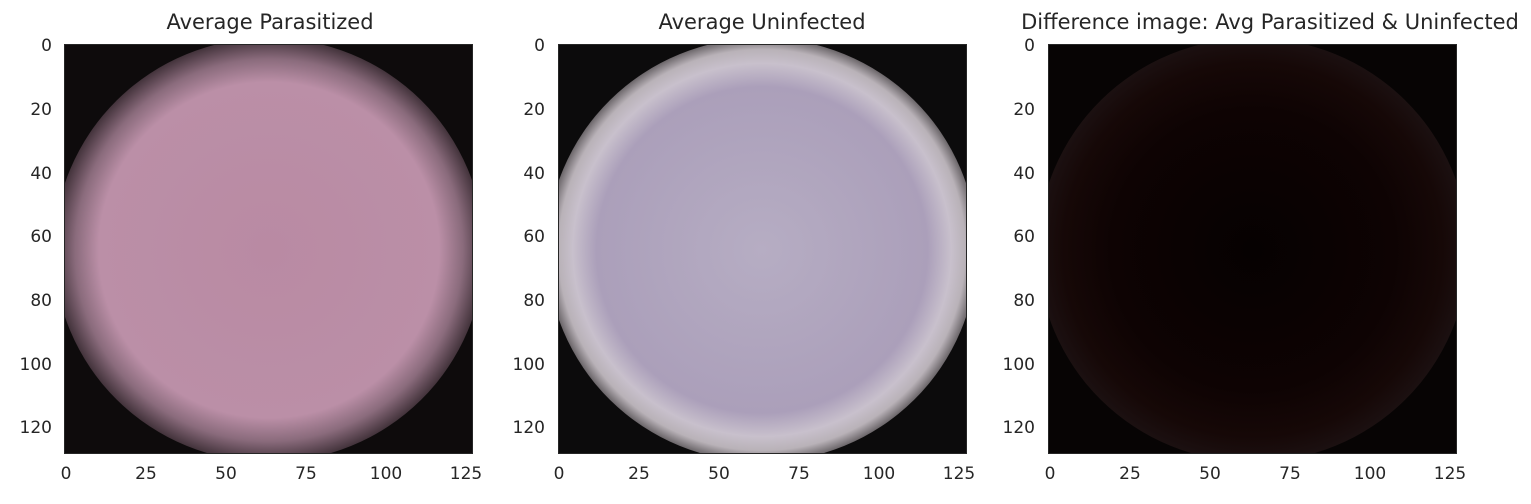  Describe the element at coordinates (762, 22) in the screenshot. I see `panel-title: Average Uninfected` at that location.